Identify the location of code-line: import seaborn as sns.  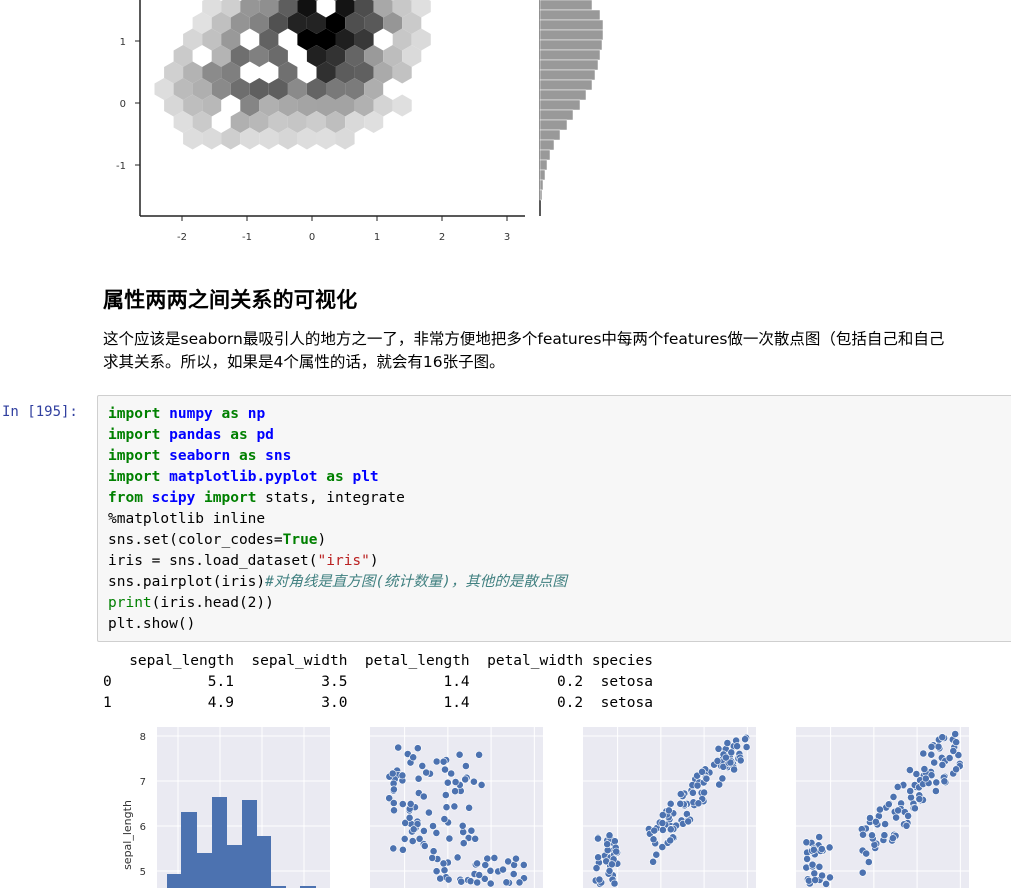
(200, 456).